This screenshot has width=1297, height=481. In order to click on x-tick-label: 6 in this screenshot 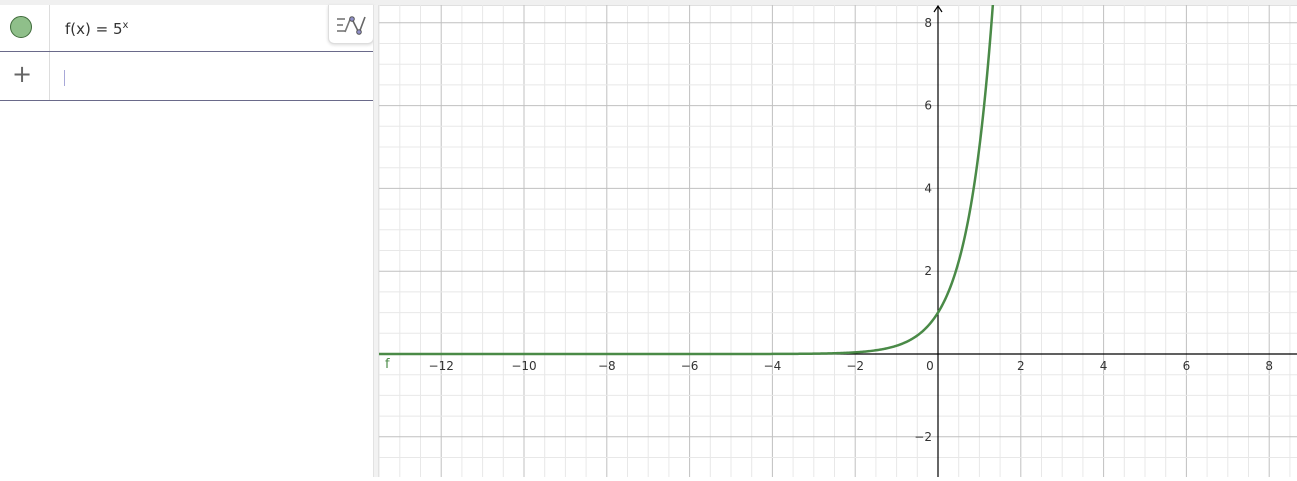, I will do `click(1187, 366)`.